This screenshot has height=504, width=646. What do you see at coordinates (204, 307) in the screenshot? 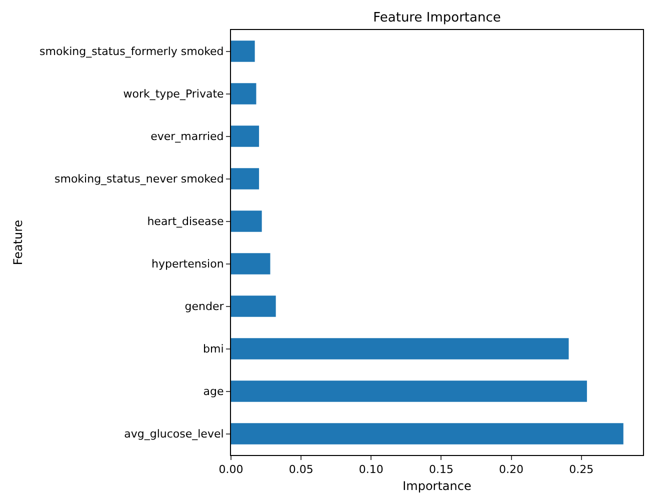
I see `y-tick-label: gender` at bounding box center [204, 307].